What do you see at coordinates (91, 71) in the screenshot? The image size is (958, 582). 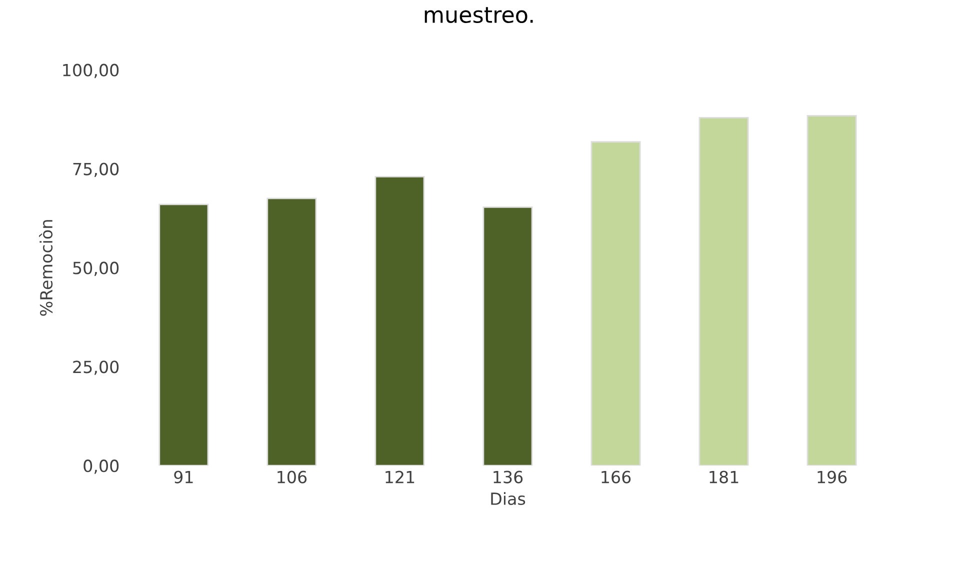 I see `y-tick-label: 100,00` at bounding box center [91, 71].